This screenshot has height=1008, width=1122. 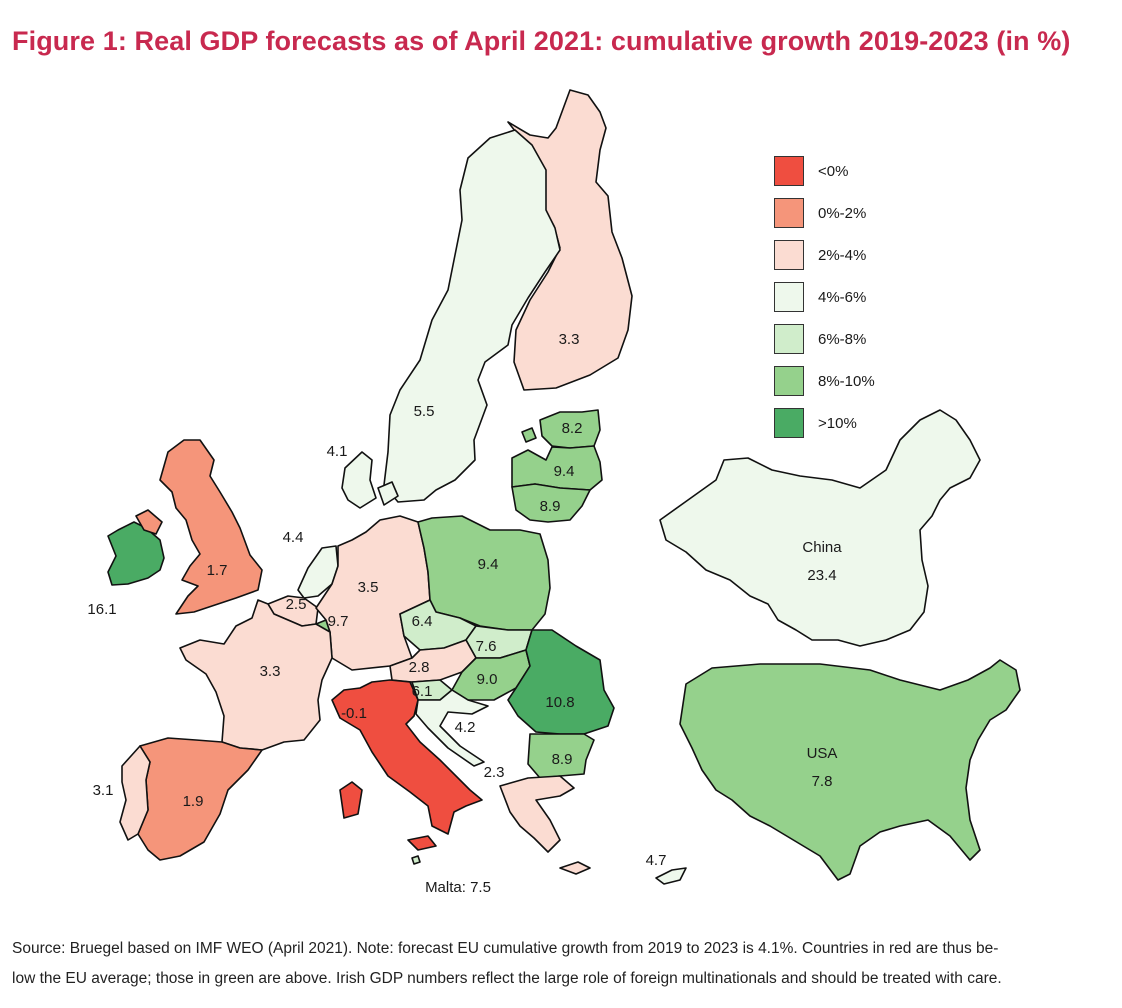 What do you see at coordinates (842, 255) in the screenshot?
I see `legend-label: 2%-4%` at bounding box center [842, 255].